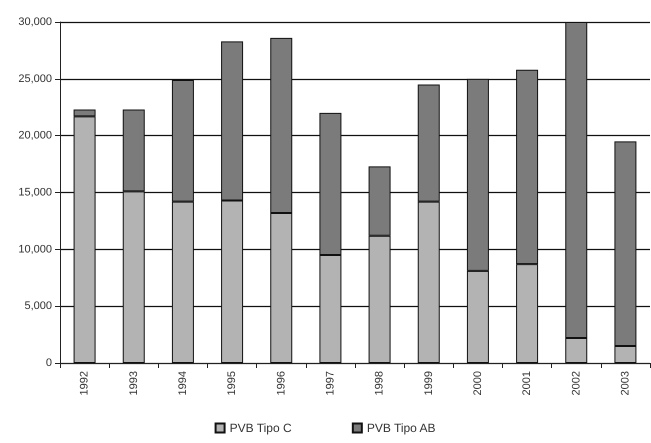 The height and width of the screenshot is (443, 651). I want to click on y-tick-label: 20,000, so click(35, 136).